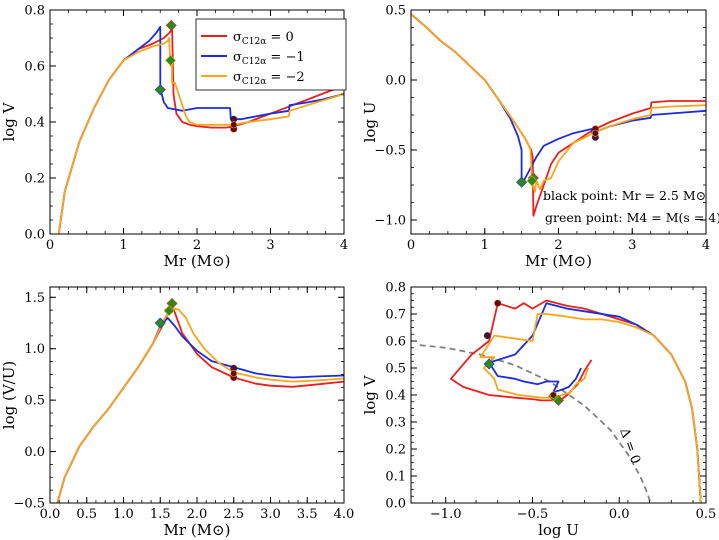 The image size is (719, 540). Describe the element at coordinates (390, 221) in the screenshot. I see `y-tick-label: −1.0` at that location.